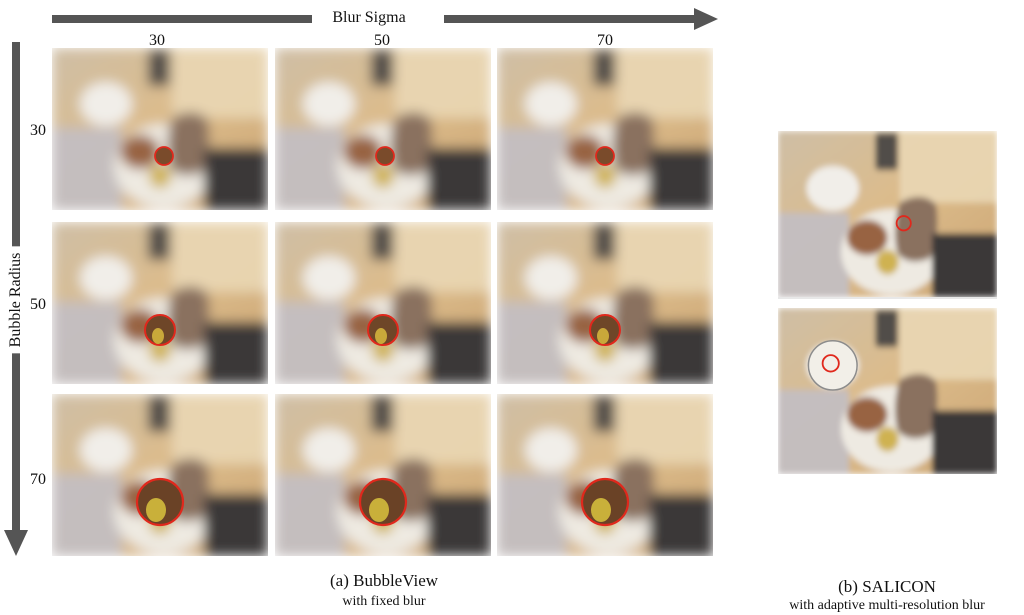 This screenshot has width=1024, height=615. Describe the element at coordinates (605, 303) in the screenshot. I see `bubbleview-panel-r50-s70` at that location.